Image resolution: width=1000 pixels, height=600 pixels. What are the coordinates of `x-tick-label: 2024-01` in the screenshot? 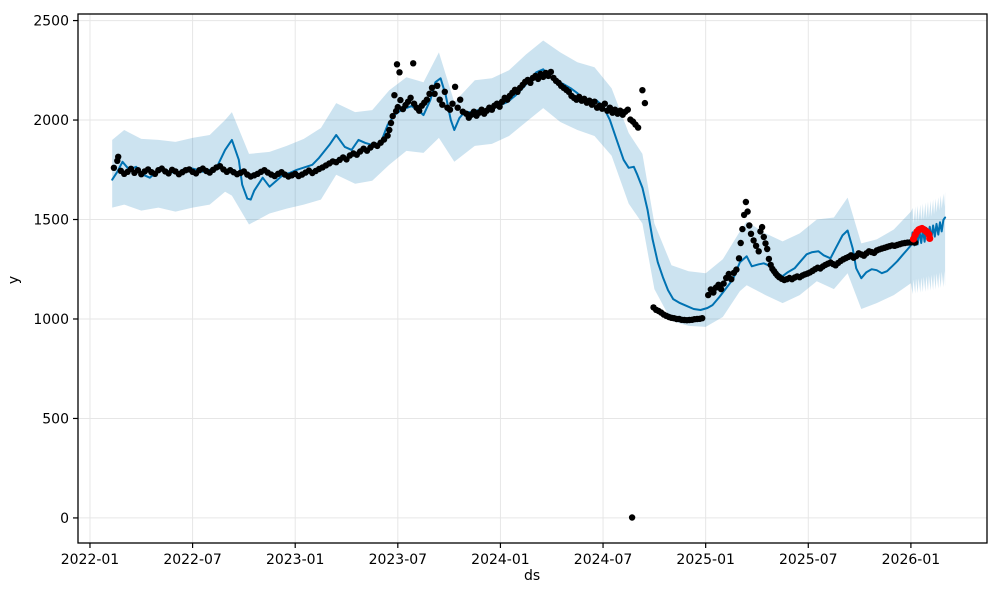 It's located at (500, 560).